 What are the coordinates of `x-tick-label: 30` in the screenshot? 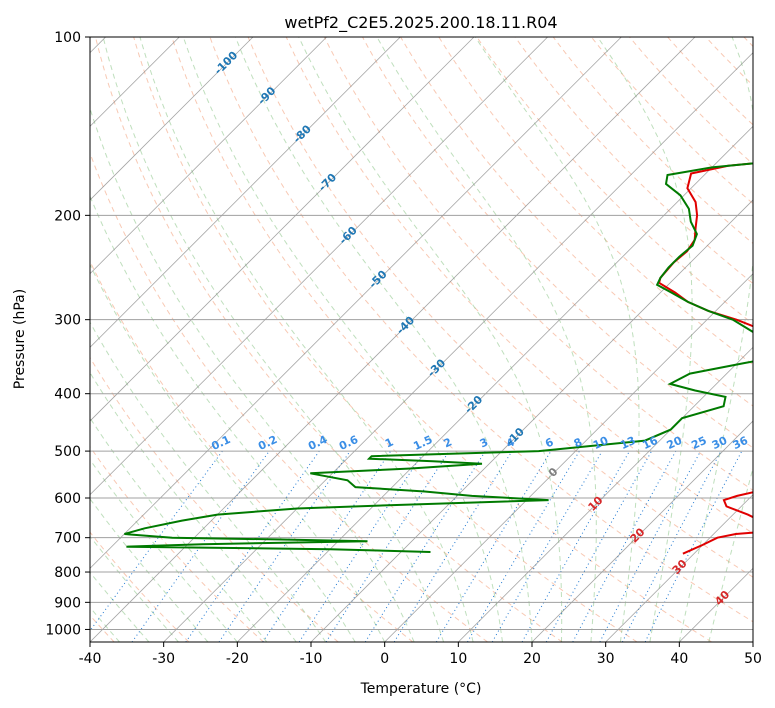 It's located at (606, 659).